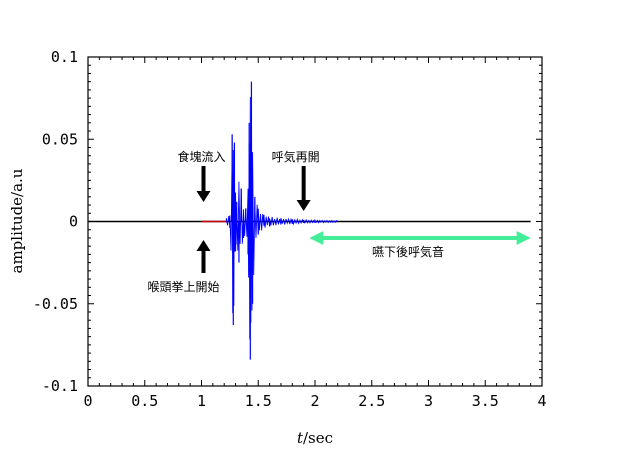 Image resolution: width=620 pixels, height=453 pixels. I want to click on laryngeal-lift-label: 喉頭挙上開始, so click(183, 287).